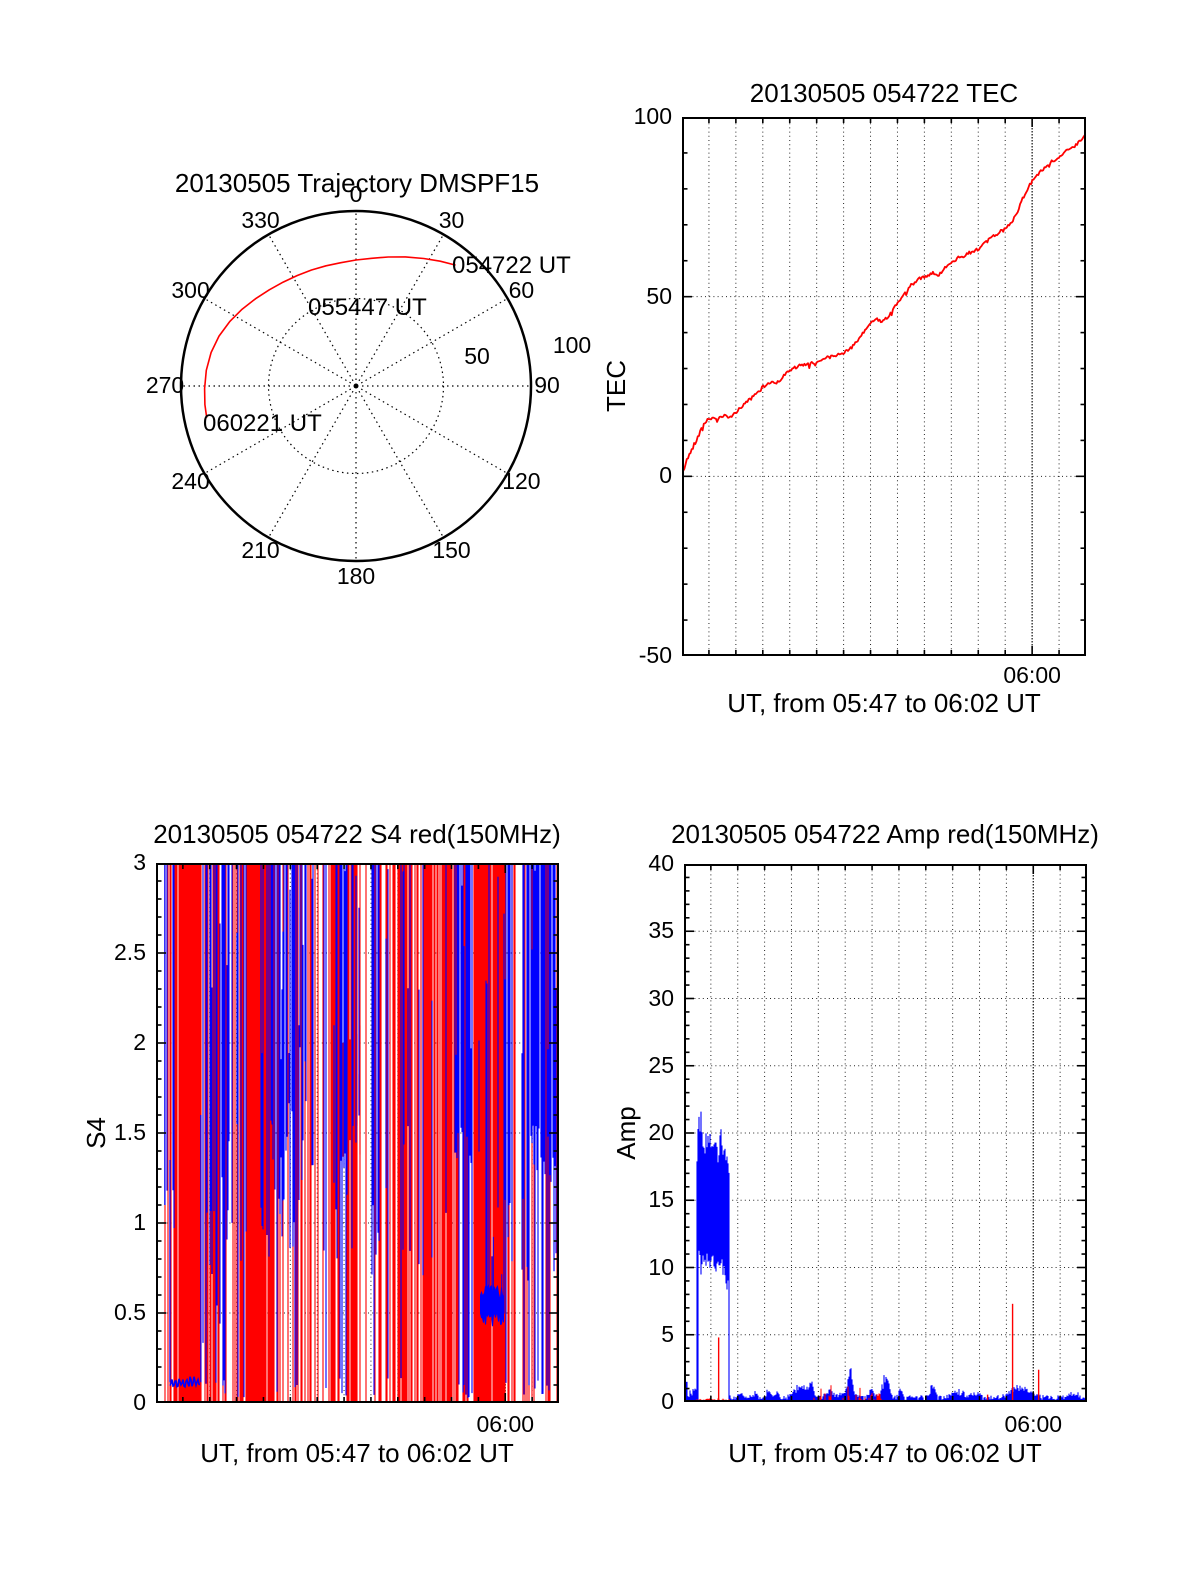 This screenshot has height=1575, width=1200. Describe the element at coordinates (130, 1312) in the screenshot. I see `s4-ytick-0.5: 0.5` at that location.